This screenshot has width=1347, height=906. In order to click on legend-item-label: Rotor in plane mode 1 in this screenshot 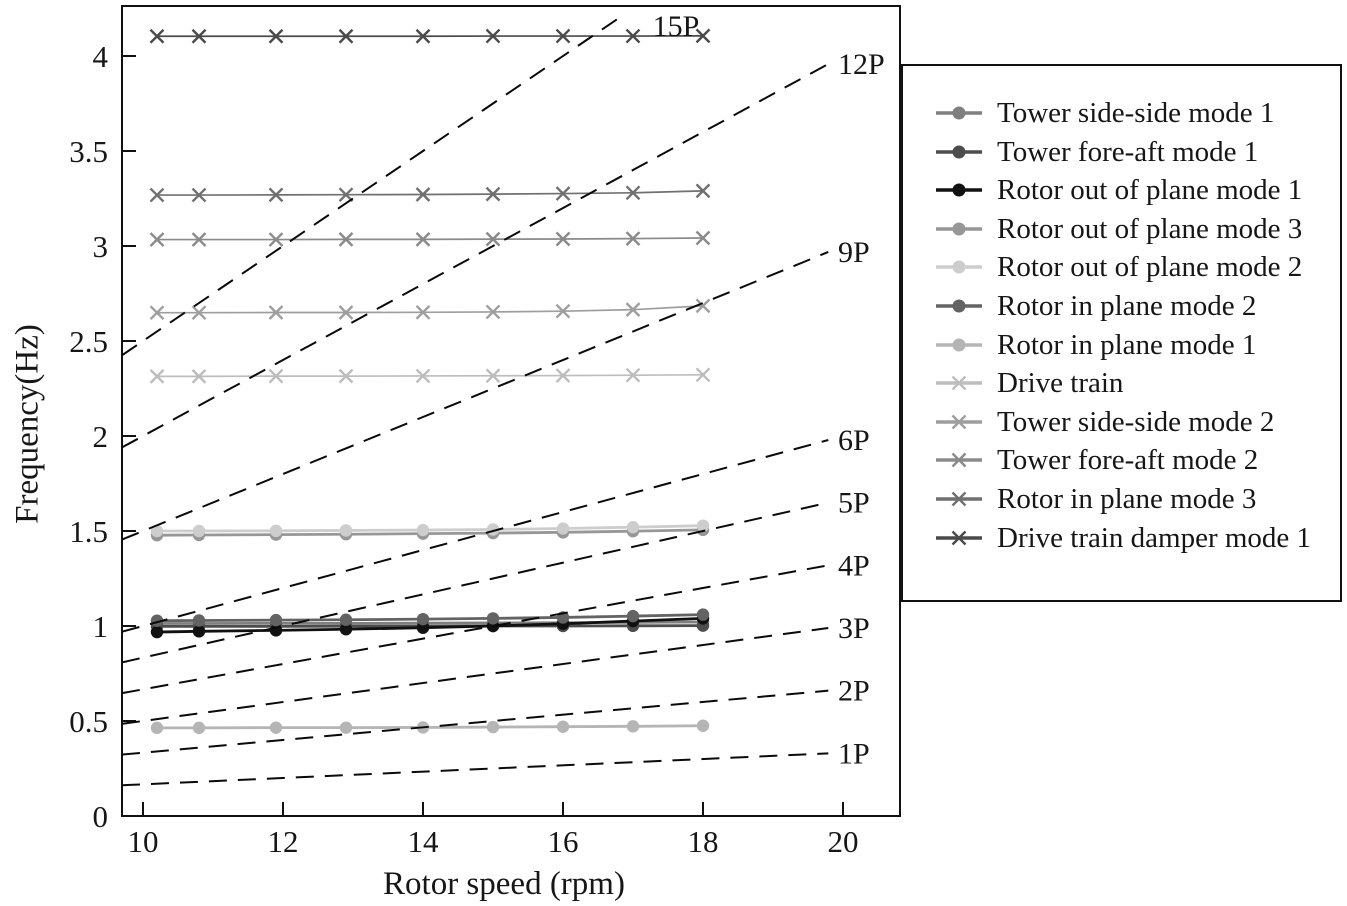, I will do `click(1127, 344)`.